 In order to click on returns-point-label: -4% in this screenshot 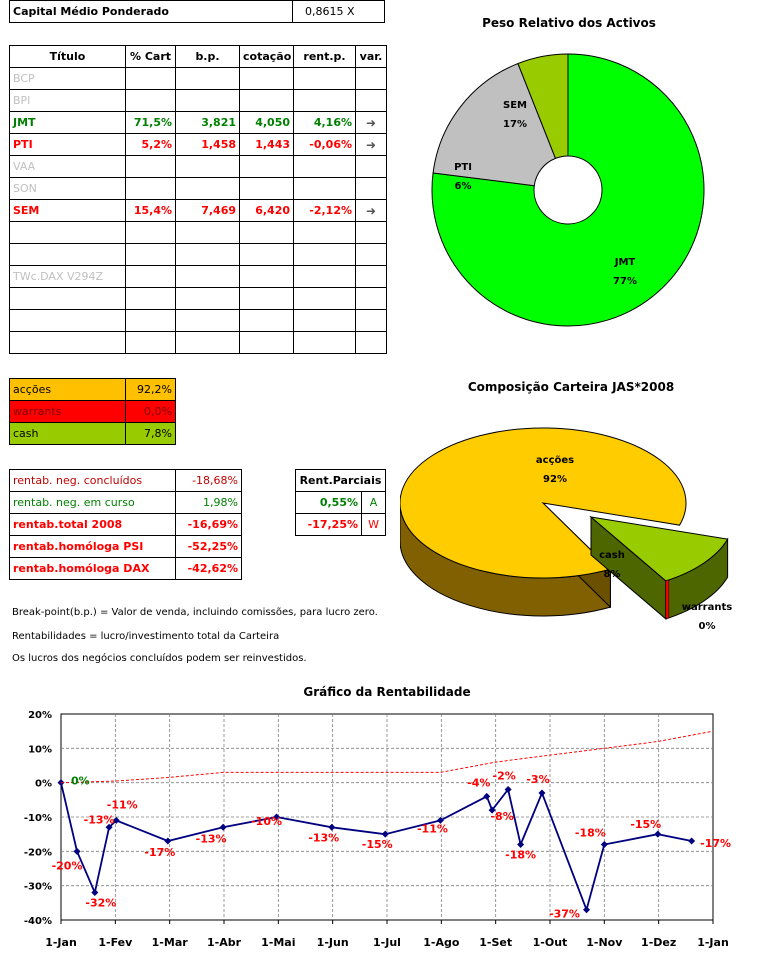, I will do `click(478, 782)`.